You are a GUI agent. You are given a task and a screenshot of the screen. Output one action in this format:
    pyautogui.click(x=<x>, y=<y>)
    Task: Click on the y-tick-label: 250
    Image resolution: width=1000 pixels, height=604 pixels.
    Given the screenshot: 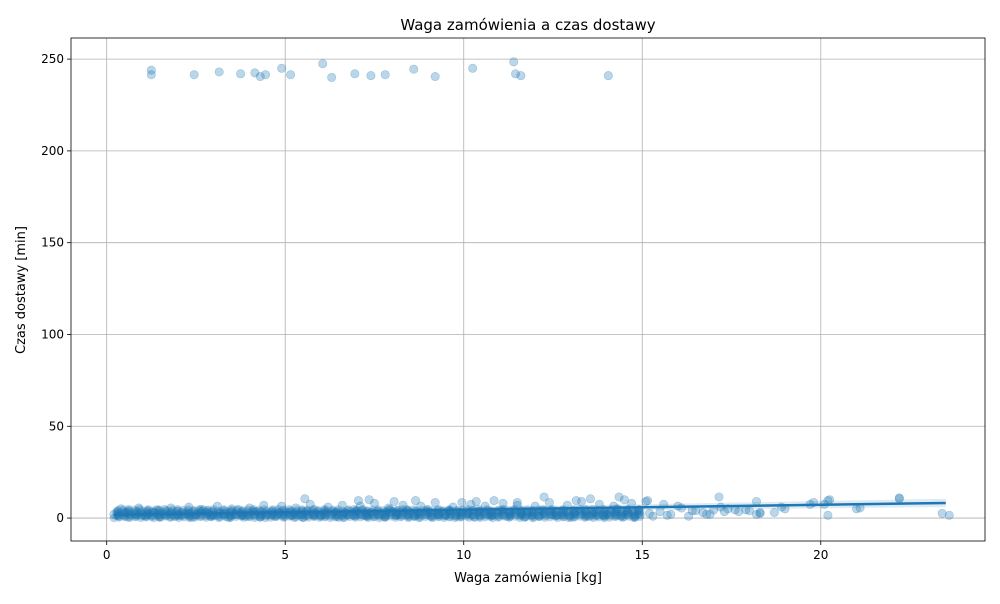 What is the action you would take?
    pyautogui.click(x=52, y=59)
    